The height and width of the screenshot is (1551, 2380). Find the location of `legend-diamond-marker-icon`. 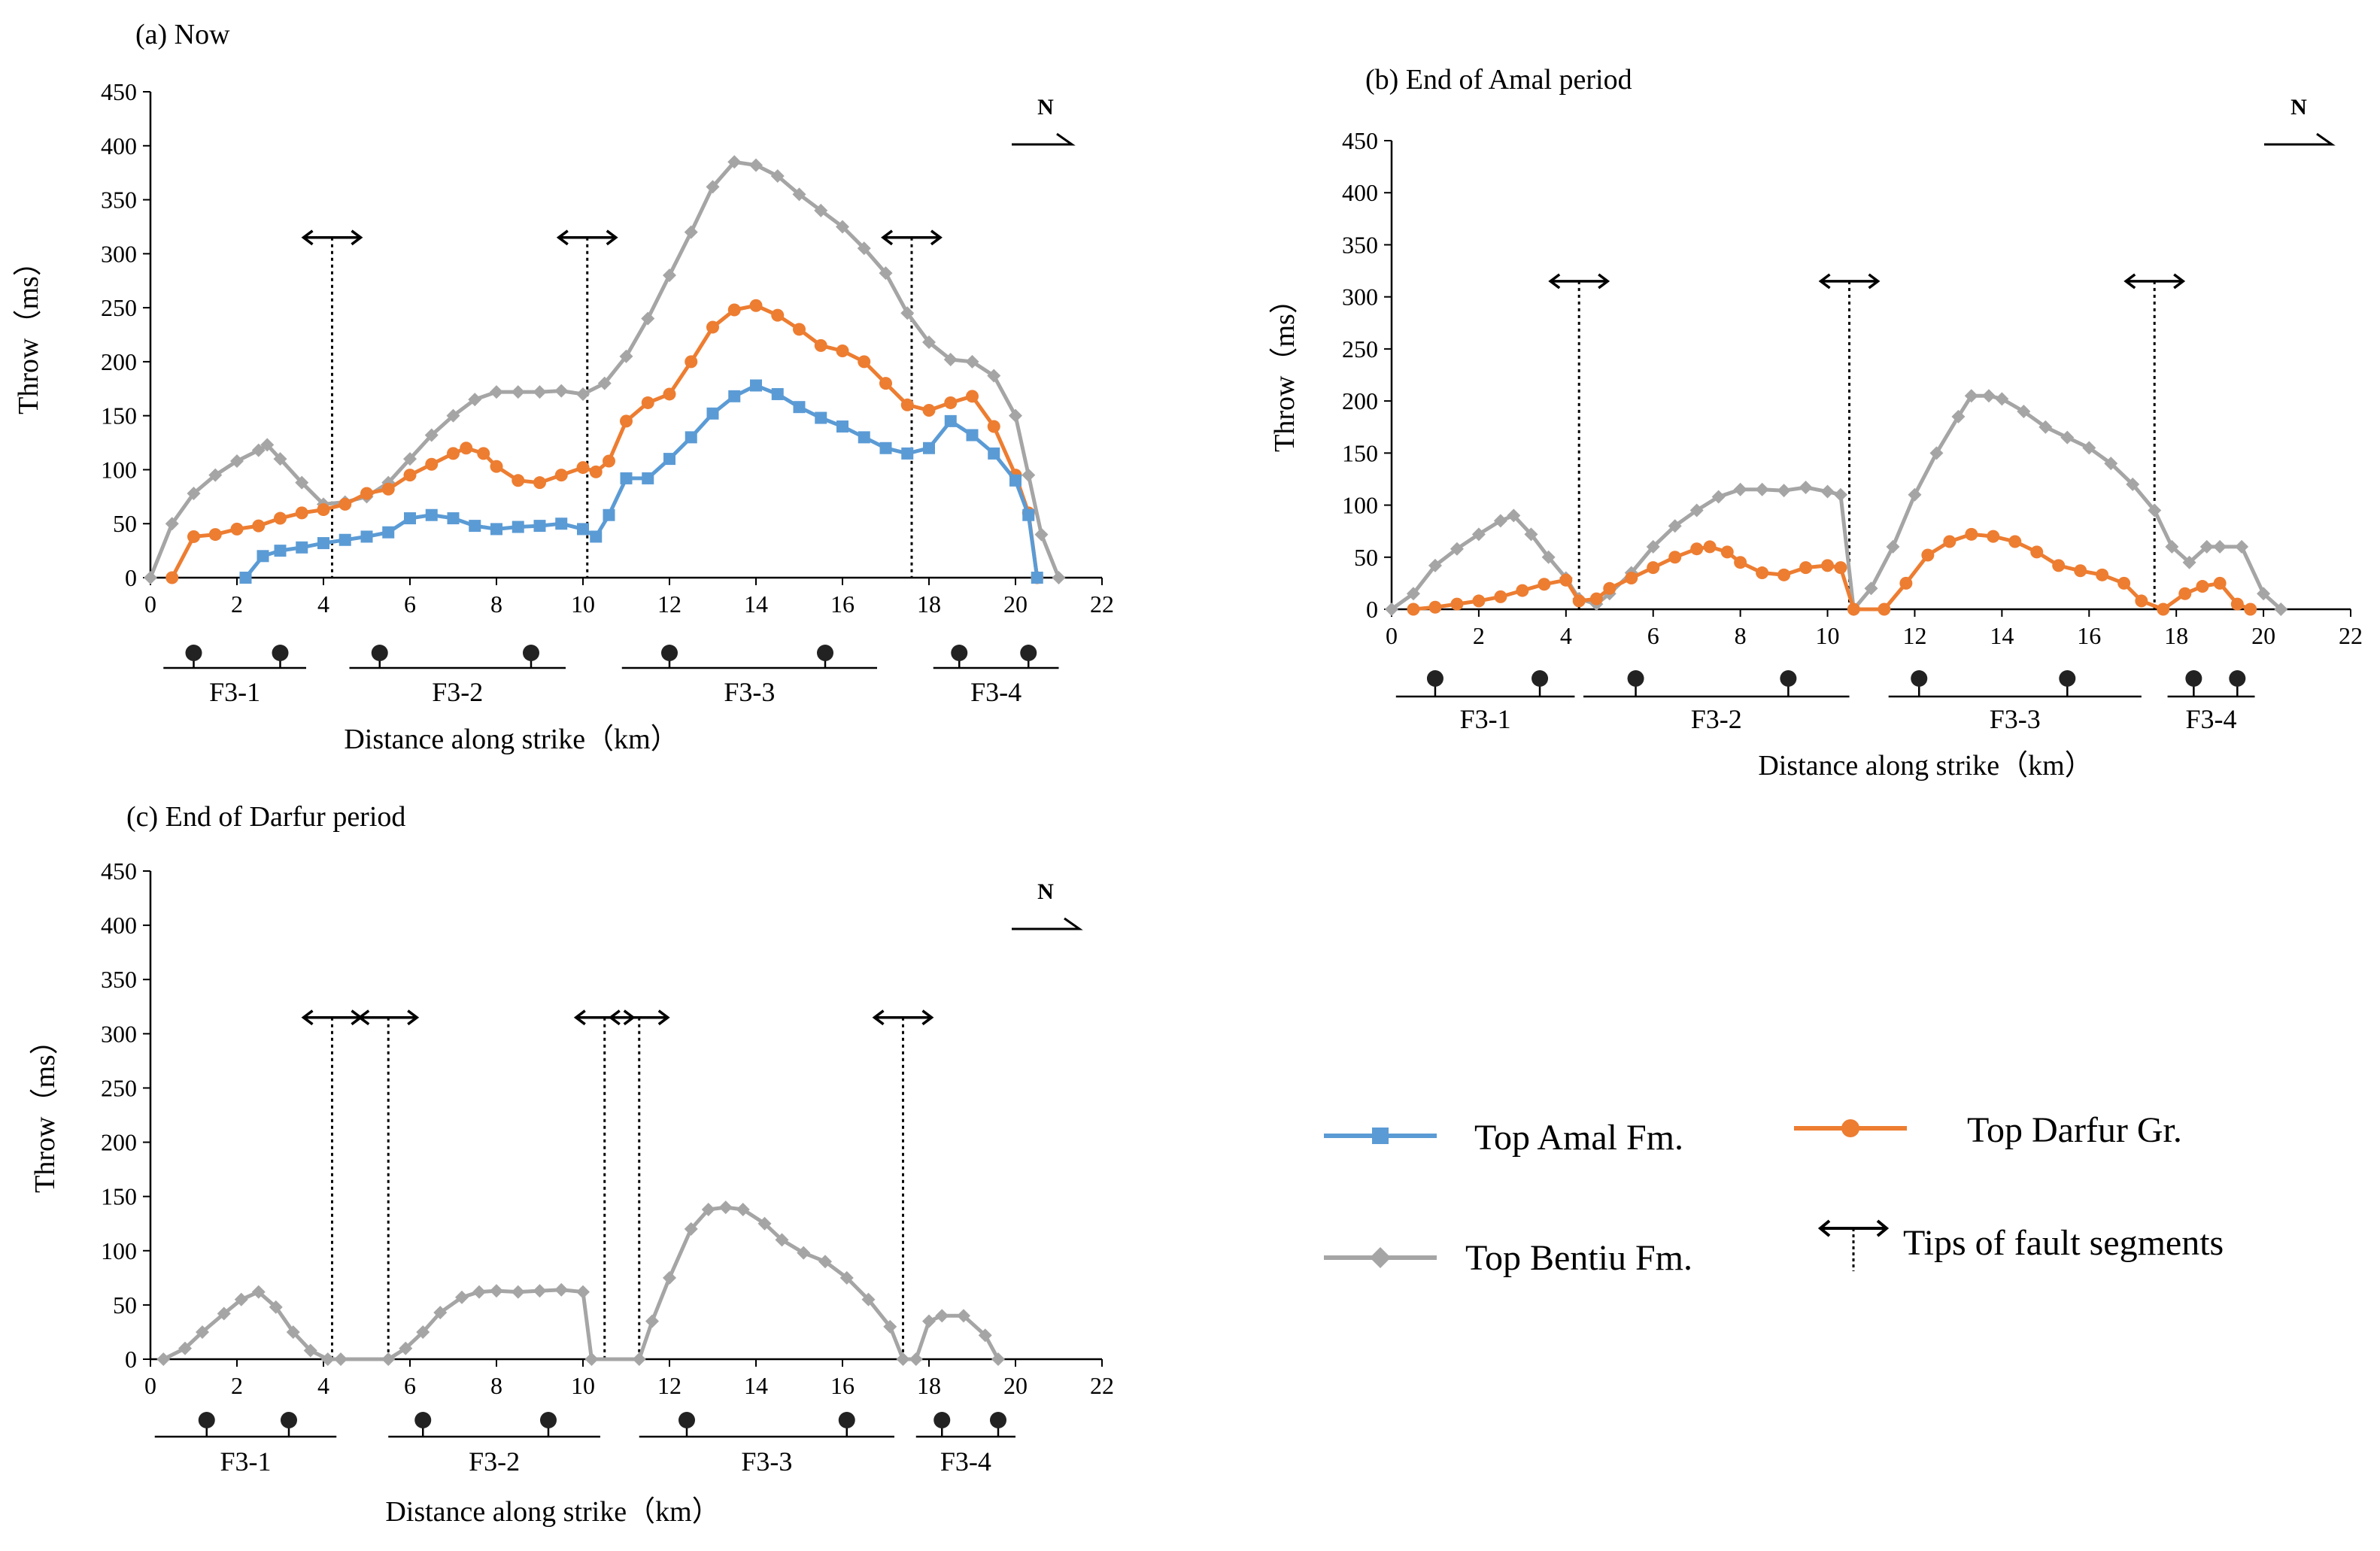

legend-diamond-marker-icon is located at coordinates (1380, 1258).